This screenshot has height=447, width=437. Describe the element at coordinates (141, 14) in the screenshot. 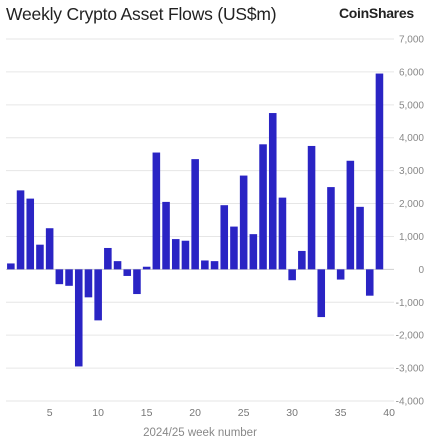

I see `chart-title: Weekly Crypto Asset Flows (US$m)` at that location.